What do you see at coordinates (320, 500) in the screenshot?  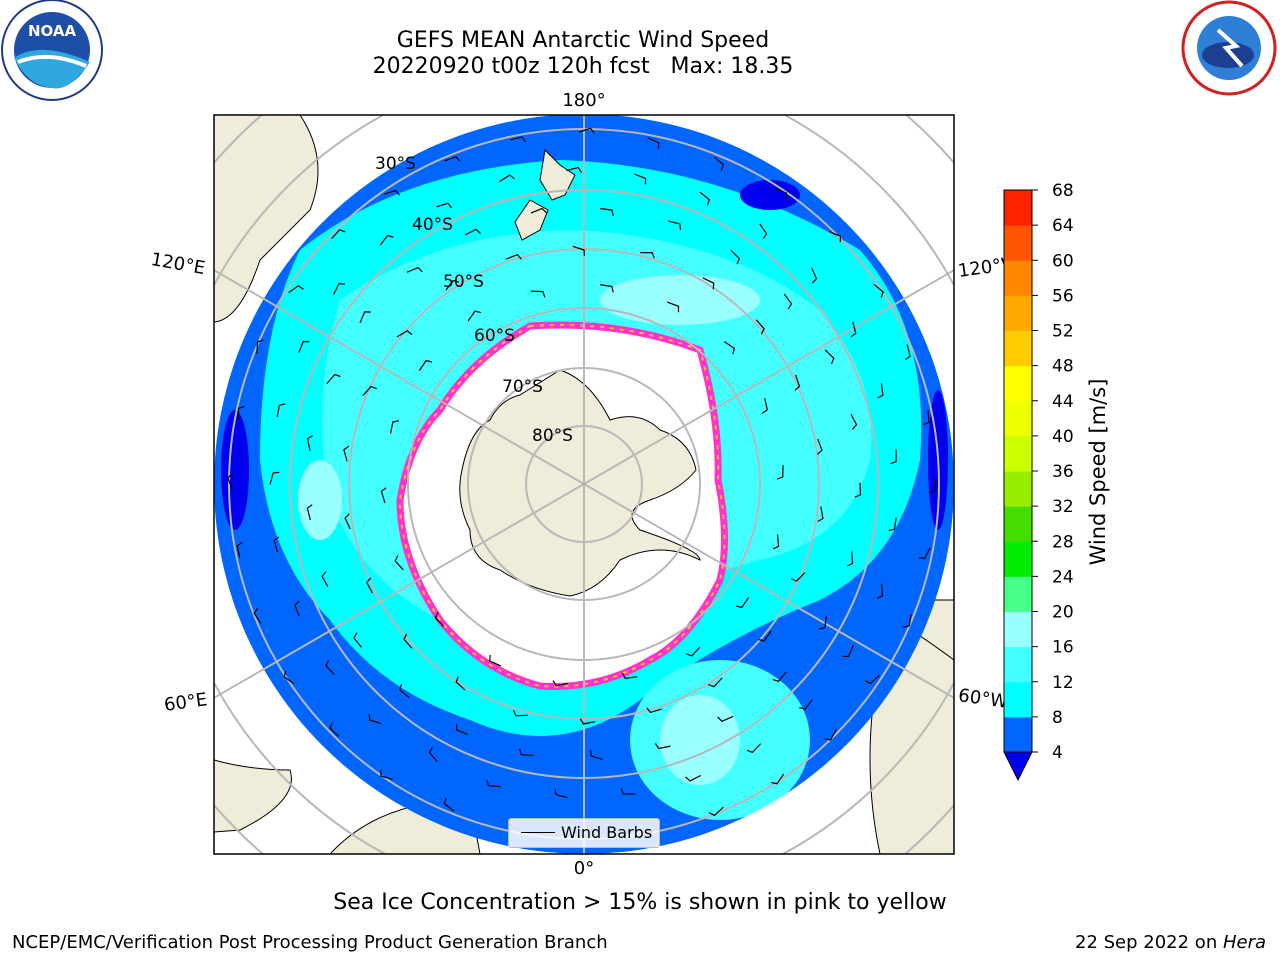 I see `wind-band-16-20-west` at bounding box center [320, 500].